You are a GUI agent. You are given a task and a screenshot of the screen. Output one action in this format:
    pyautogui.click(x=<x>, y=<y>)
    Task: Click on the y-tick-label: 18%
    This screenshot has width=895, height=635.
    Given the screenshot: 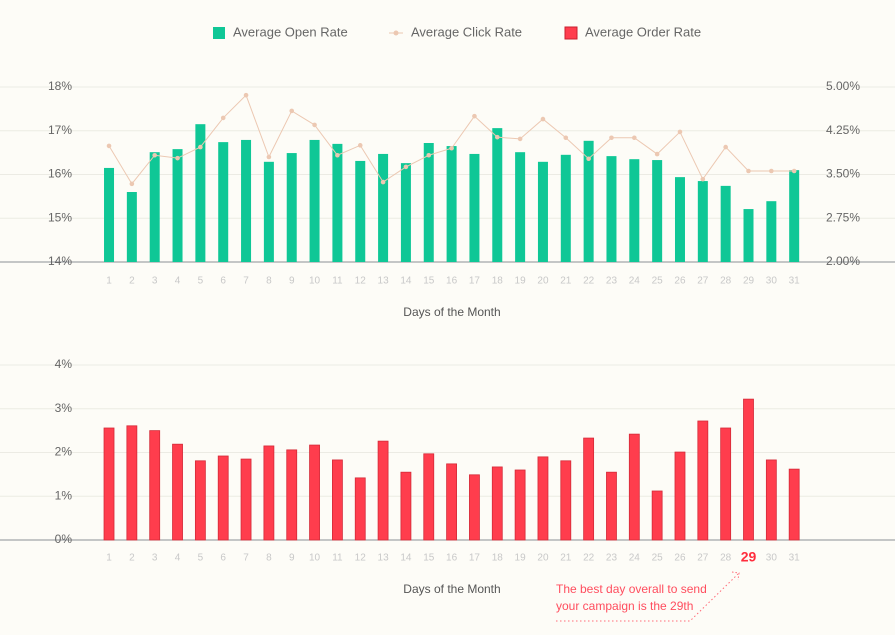 What is the action you would take?
    pyautogui.click(x=60, y=86)
    